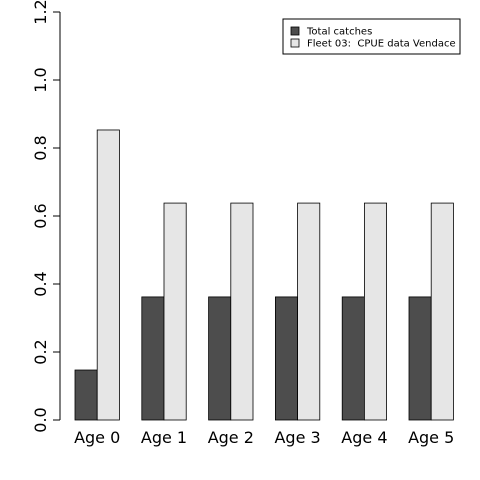 The height and width of the screenshot is (480, 480). What do you see at coordinates (431, 437) in the screenshot?
I see `x-category-label: Age 5` at bounding box center [431, 437].